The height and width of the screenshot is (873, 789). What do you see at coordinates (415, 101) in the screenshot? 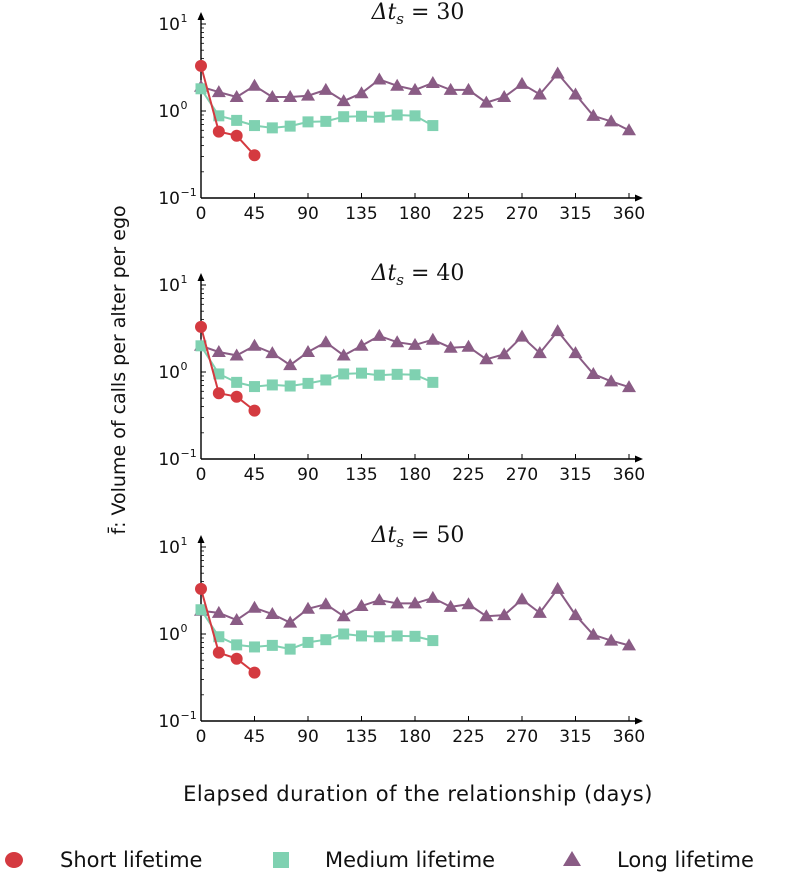
I see `series-line-long` at bounding box center [415, 101].